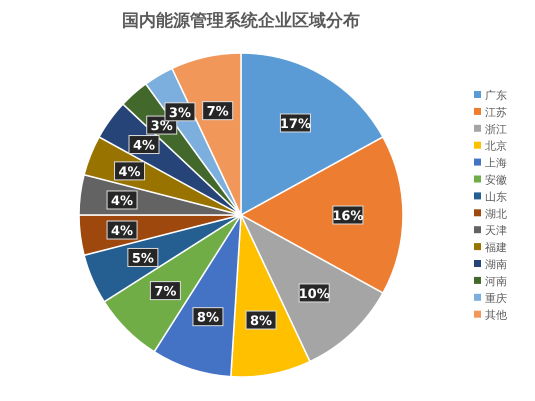 The image size is (535, 401). What do you see at coordinates (496, 146) in the screenshot?
I see `legend-label: 北京` at bounding box center [496, 146].